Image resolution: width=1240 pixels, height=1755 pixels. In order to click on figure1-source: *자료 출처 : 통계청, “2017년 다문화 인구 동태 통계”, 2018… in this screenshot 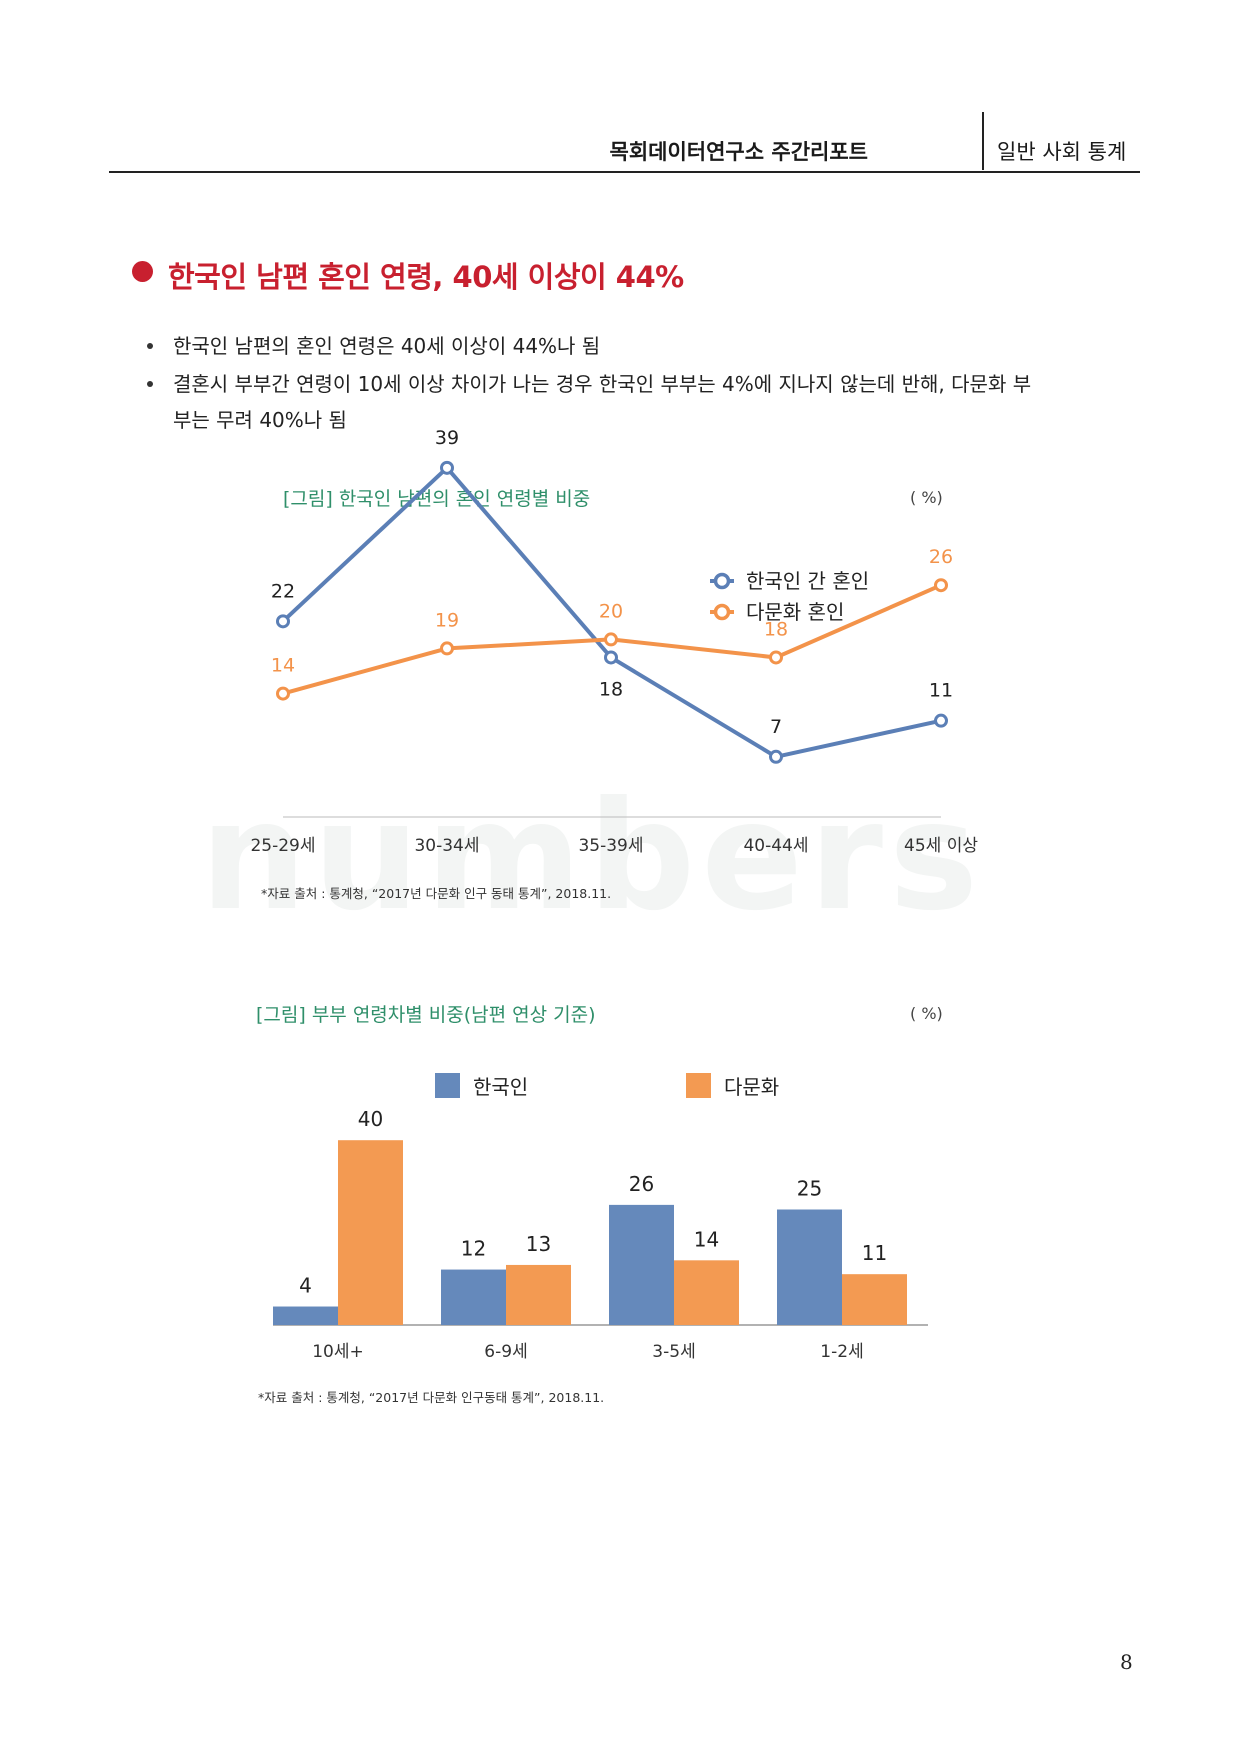, I will do `click(436, 893)`.